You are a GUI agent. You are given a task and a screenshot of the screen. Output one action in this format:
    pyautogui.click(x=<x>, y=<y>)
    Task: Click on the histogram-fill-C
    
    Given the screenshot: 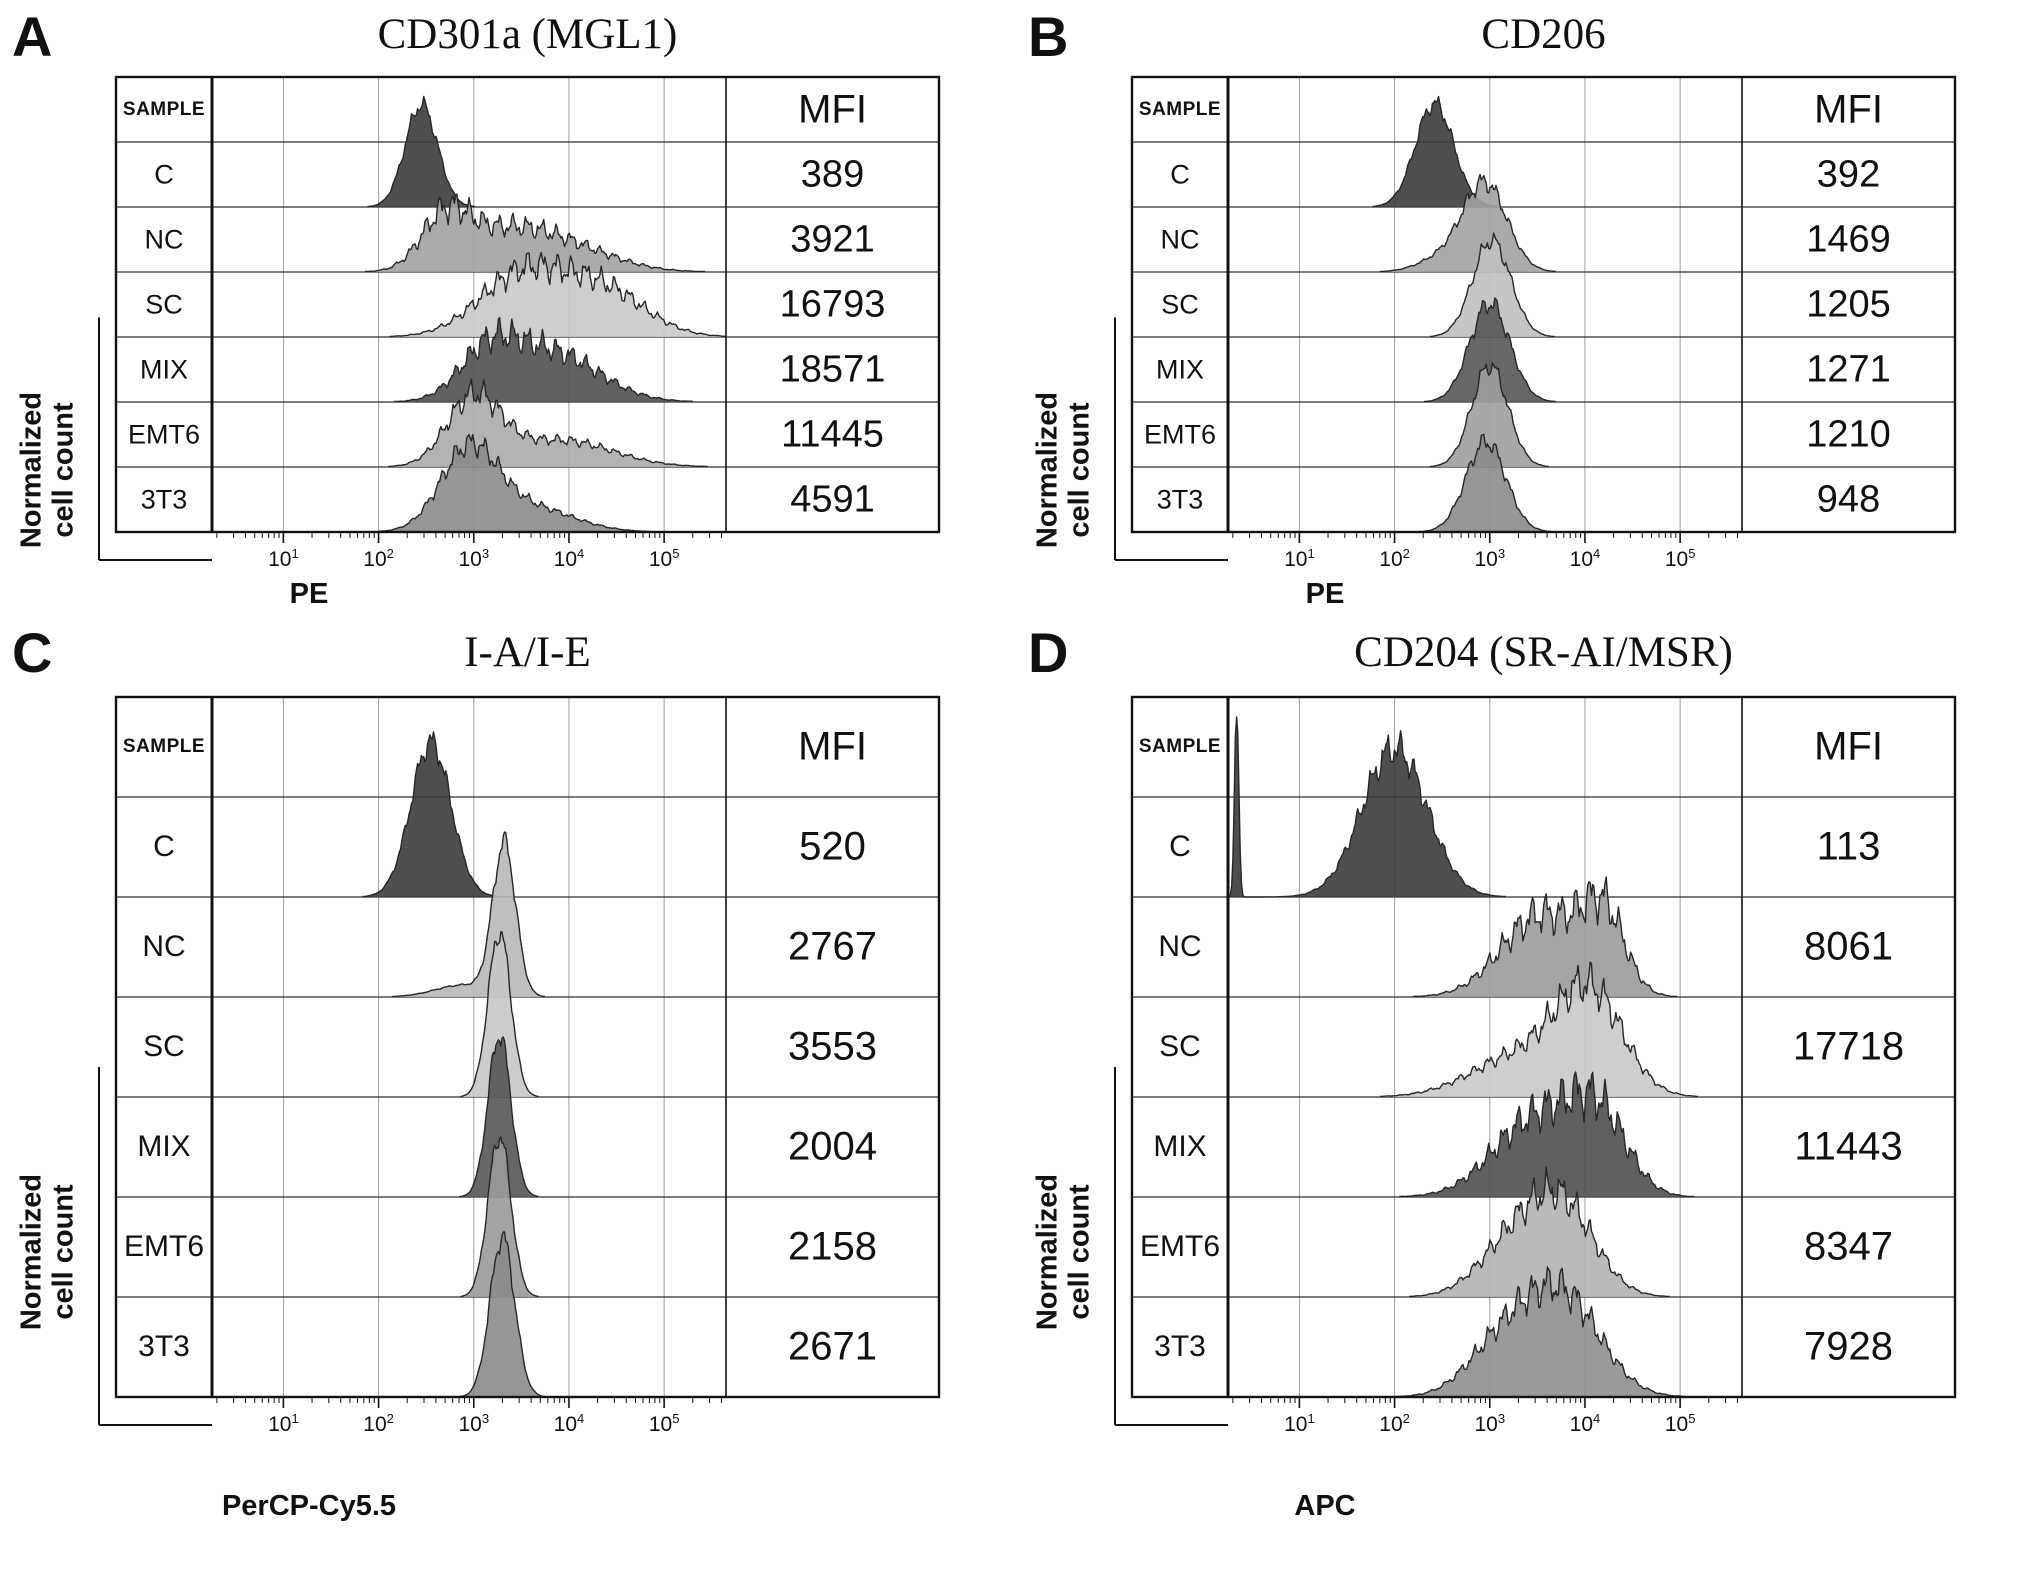 What is the action you would take?
    pyautogui.click(x=1435, y=151)
    